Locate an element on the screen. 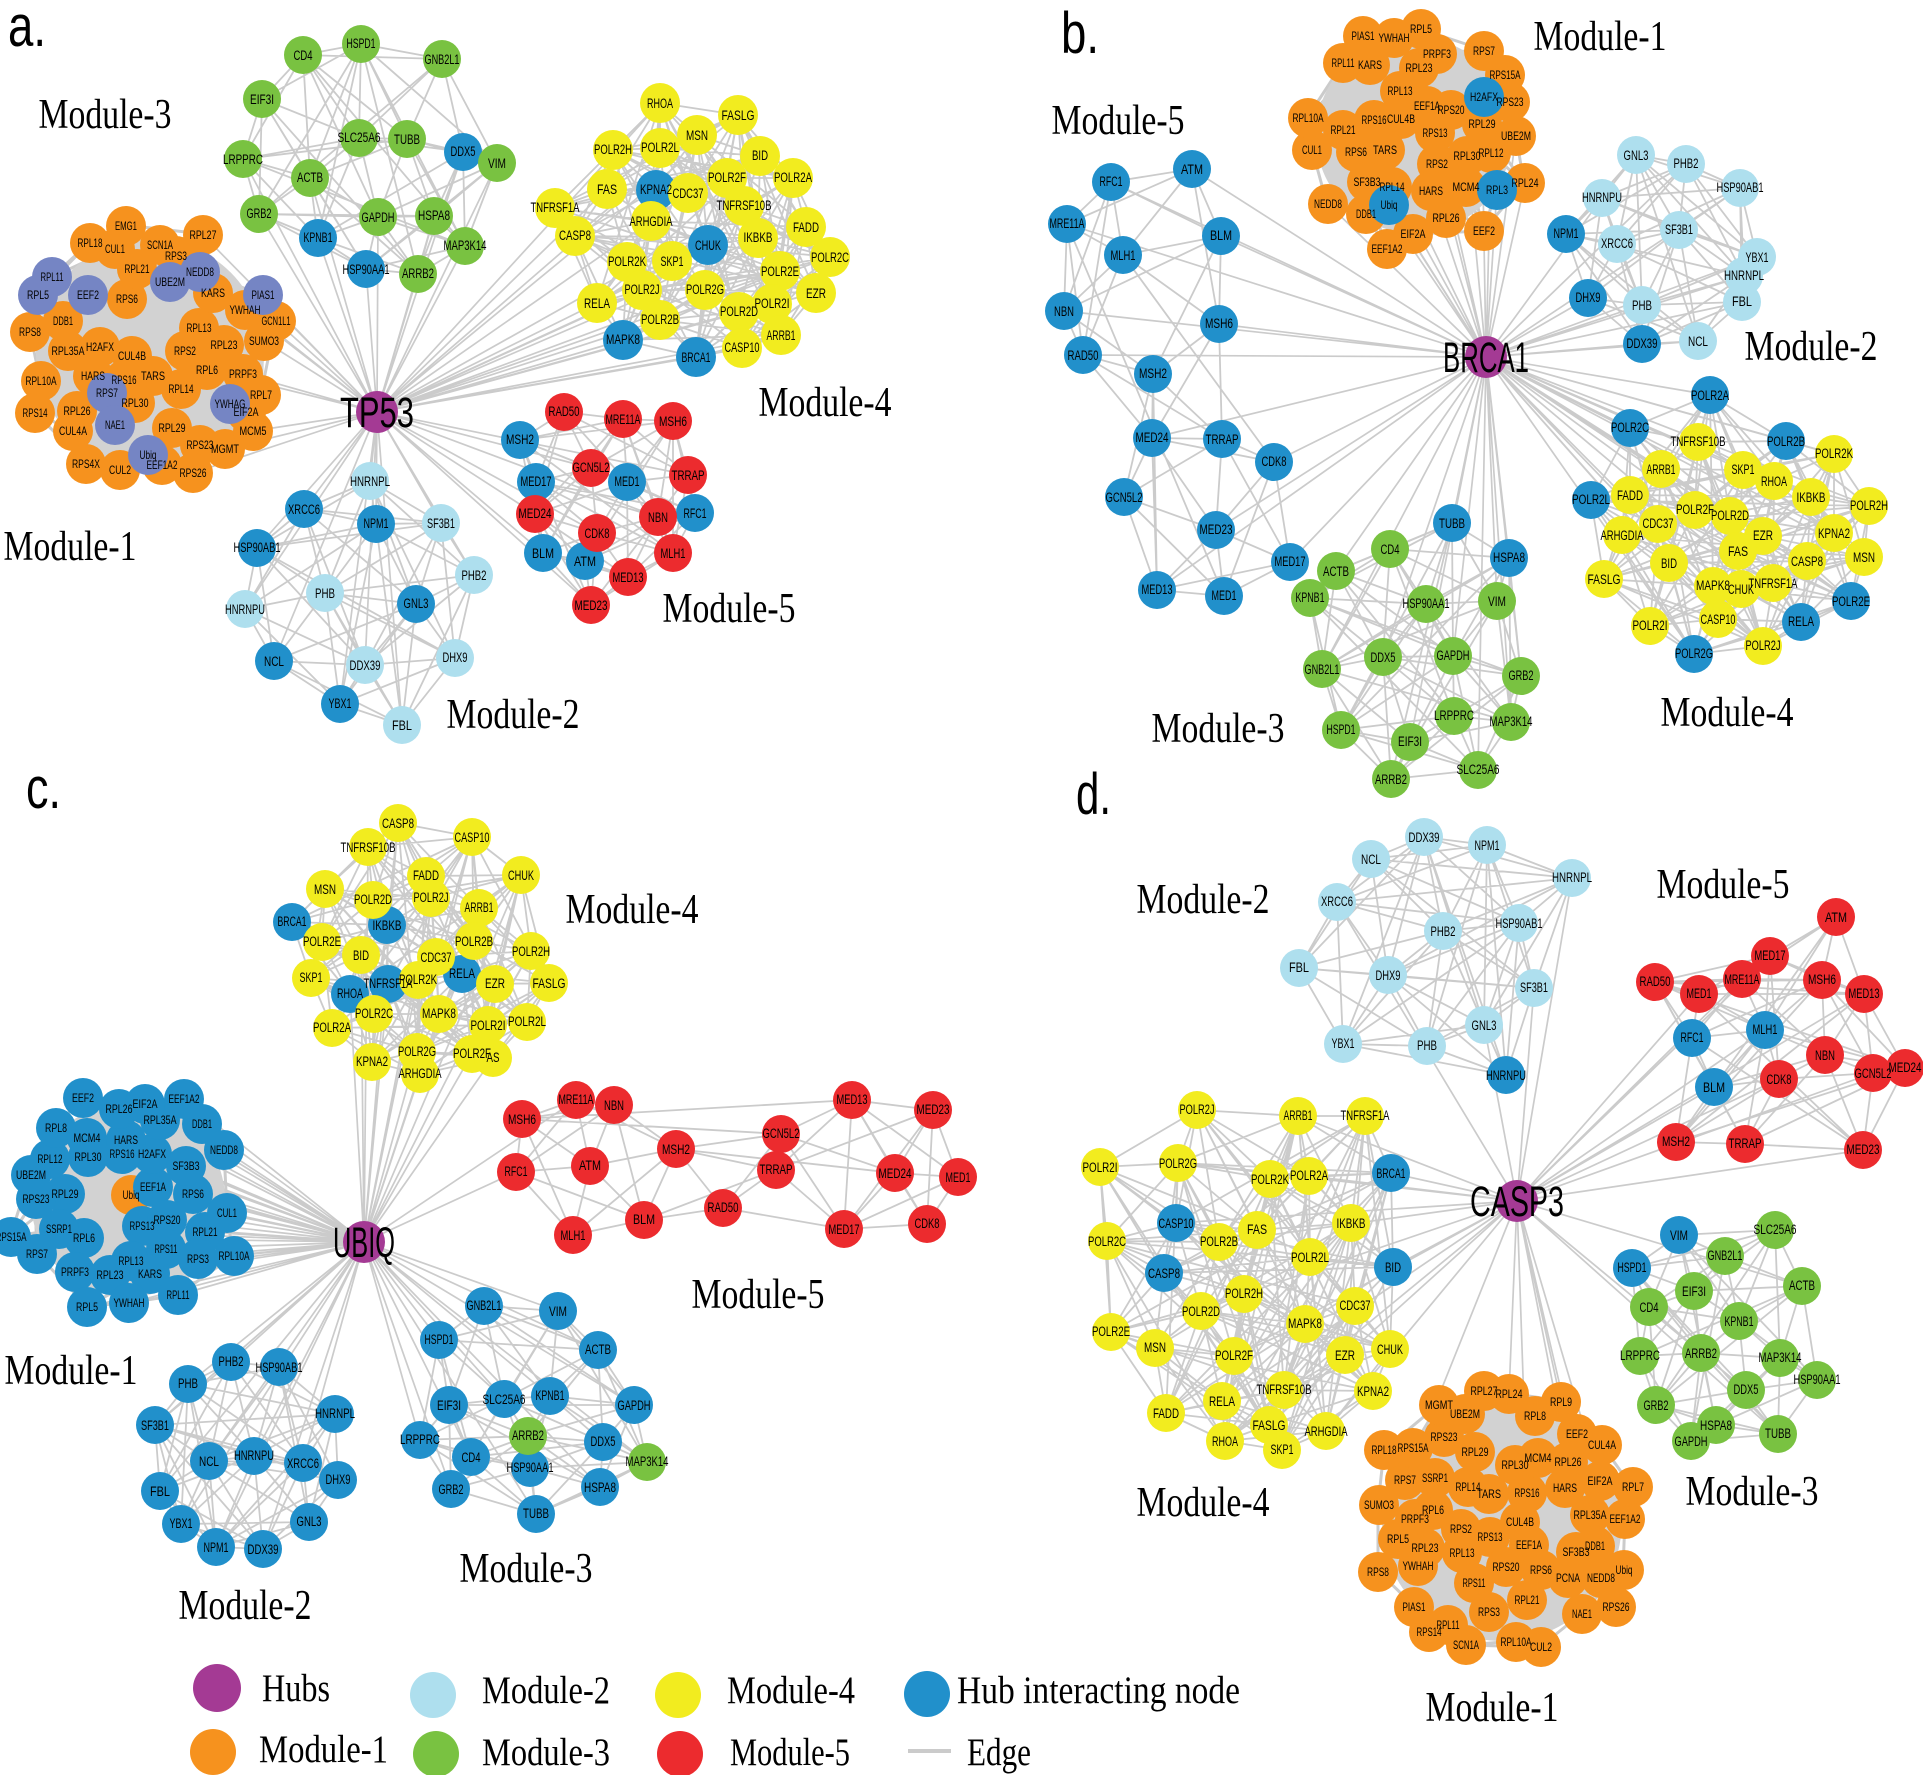  svg-text: IKBKB is located at coordinates (1351, 1223).